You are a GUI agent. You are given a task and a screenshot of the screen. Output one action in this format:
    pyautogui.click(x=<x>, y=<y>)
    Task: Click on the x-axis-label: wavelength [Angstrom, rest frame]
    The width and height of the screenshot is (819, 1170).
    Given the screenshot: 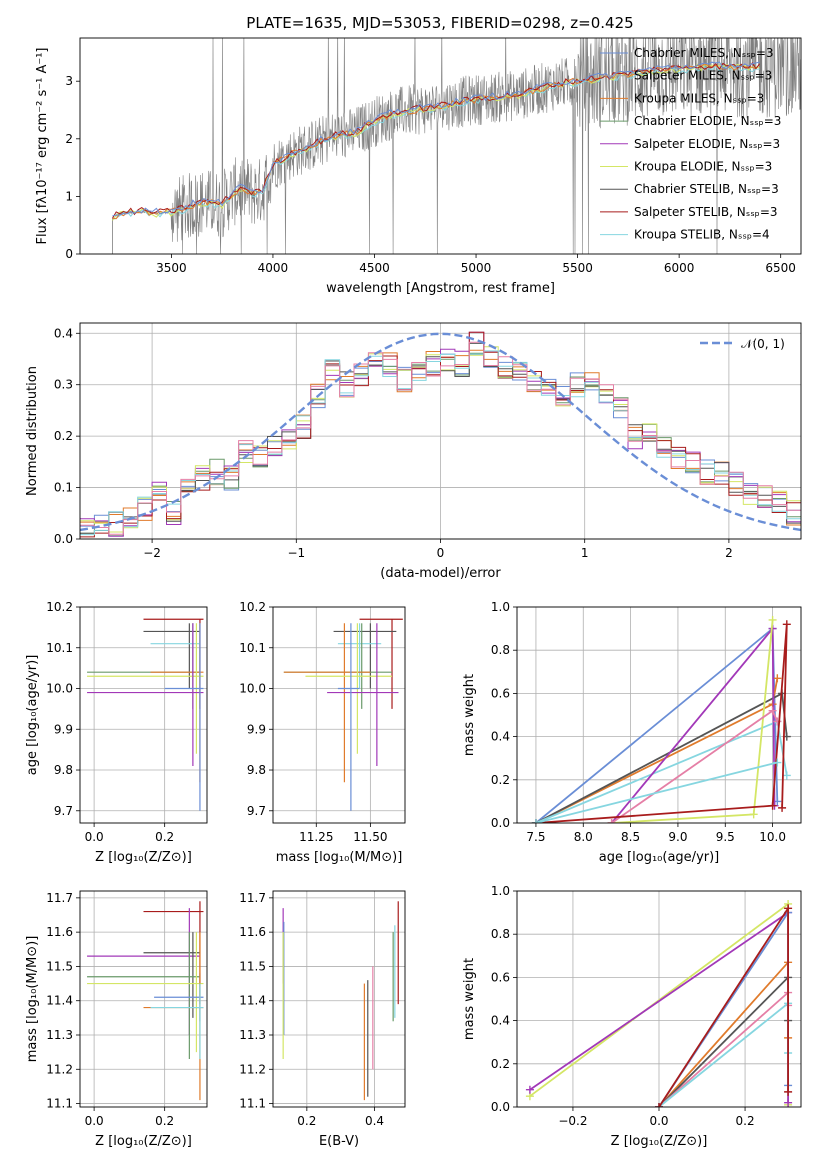 What is the action you would take?
    pyautogui.click(x=440, y=288)
    